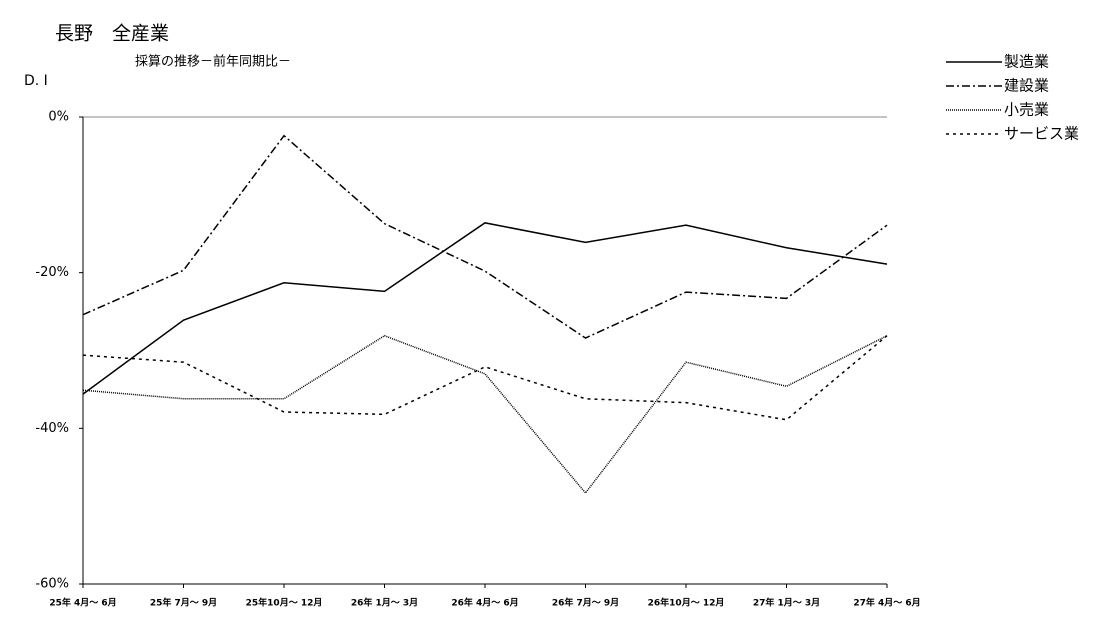  Describe the element at coordinates (485, 378) in the screenshot. I see `series-line` at that location.